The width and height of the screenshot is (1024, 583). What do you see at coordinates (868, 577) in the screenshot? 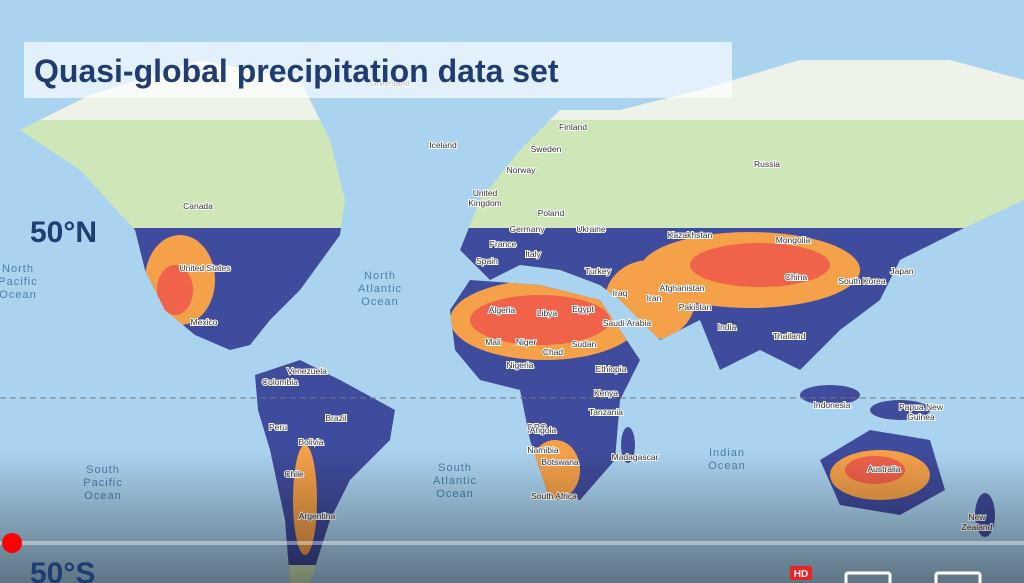
I see `settings-button` at bounding box center [868, 577].